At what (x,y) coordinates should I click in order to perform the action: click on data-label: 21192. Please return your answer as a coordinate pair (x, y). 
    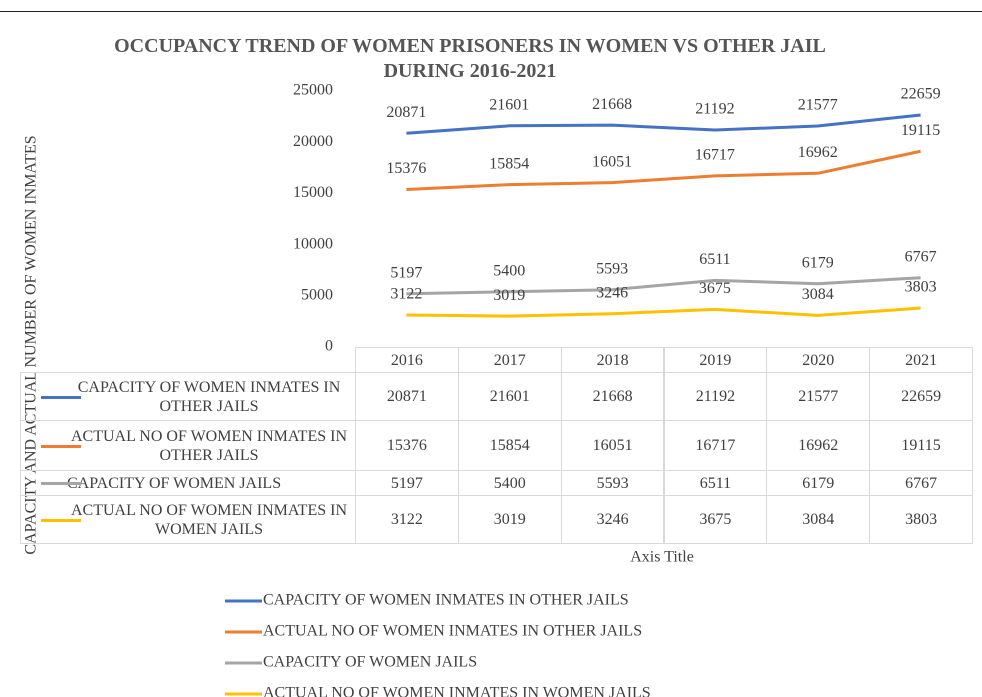
    Looking at the image, I should click on (714, 109).